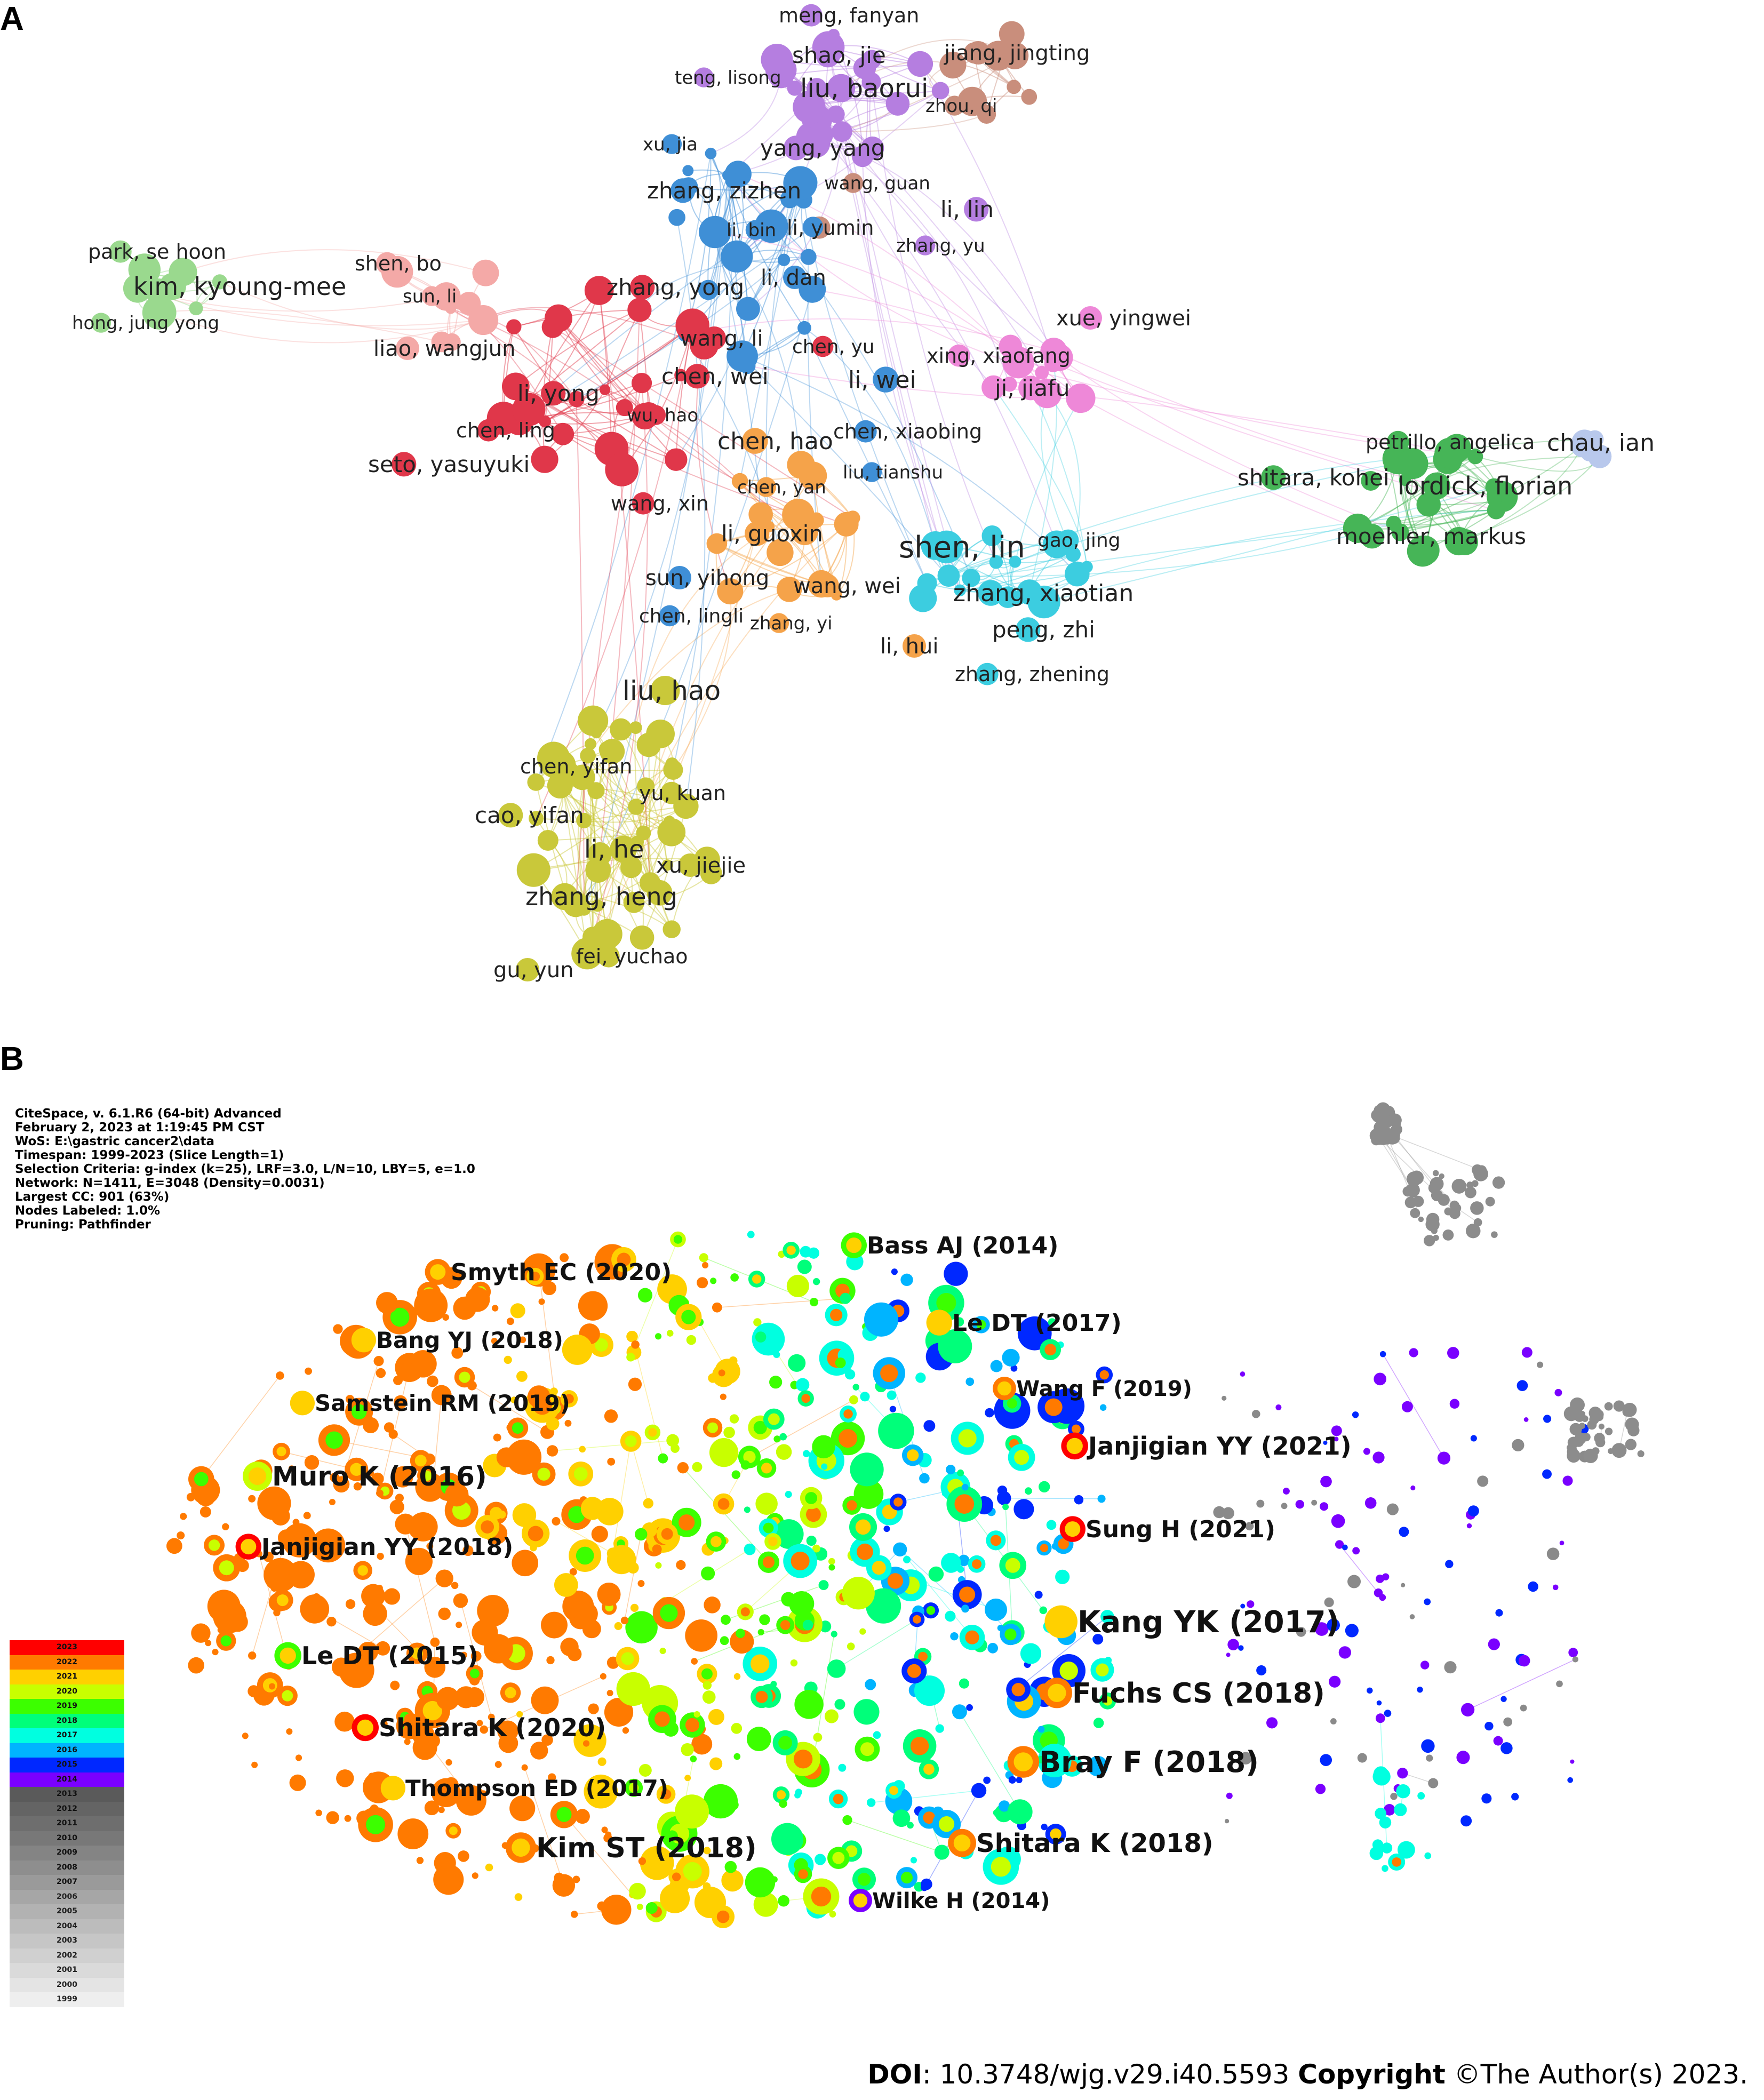 The image size is (1764, 2100). Describe the element at coordinates (67, 1956) in the screenshot. I see `legend-year-swatch: 2002` at that location.